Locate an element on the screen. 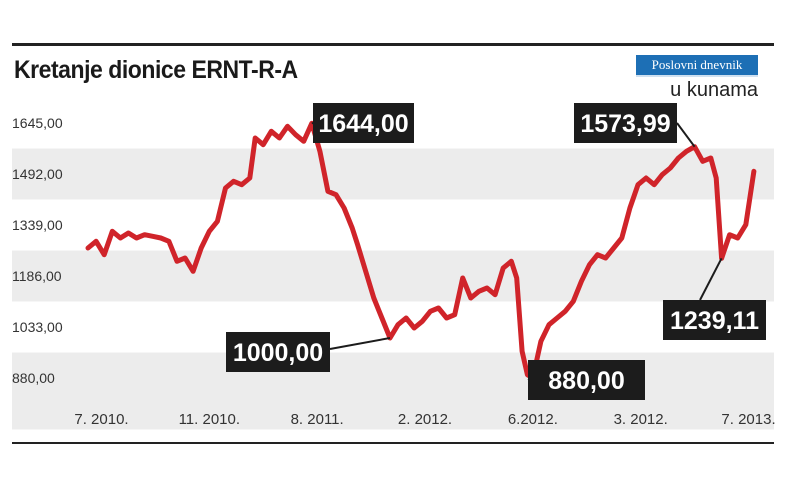  callout-label: 880,00 is located at coordinates (586, 381).